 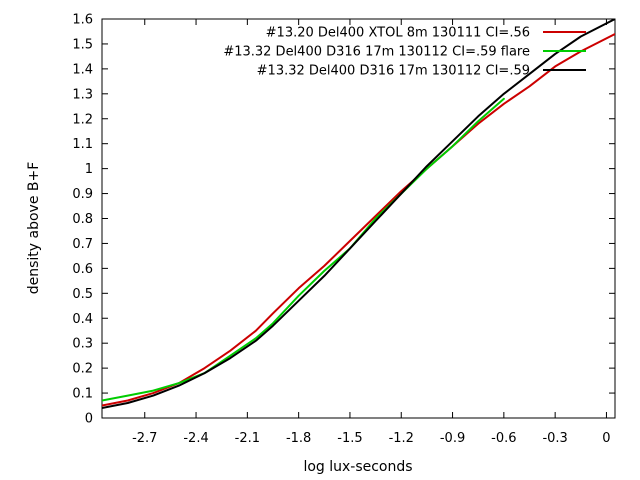 I want to click on y-tick-label: 0.9, so click(x=82, y=194).